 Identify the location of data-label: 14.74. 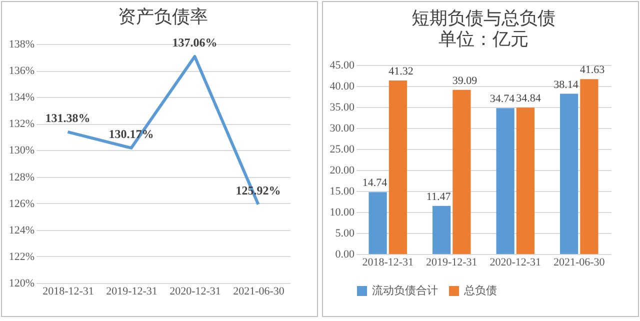
(375, 183).